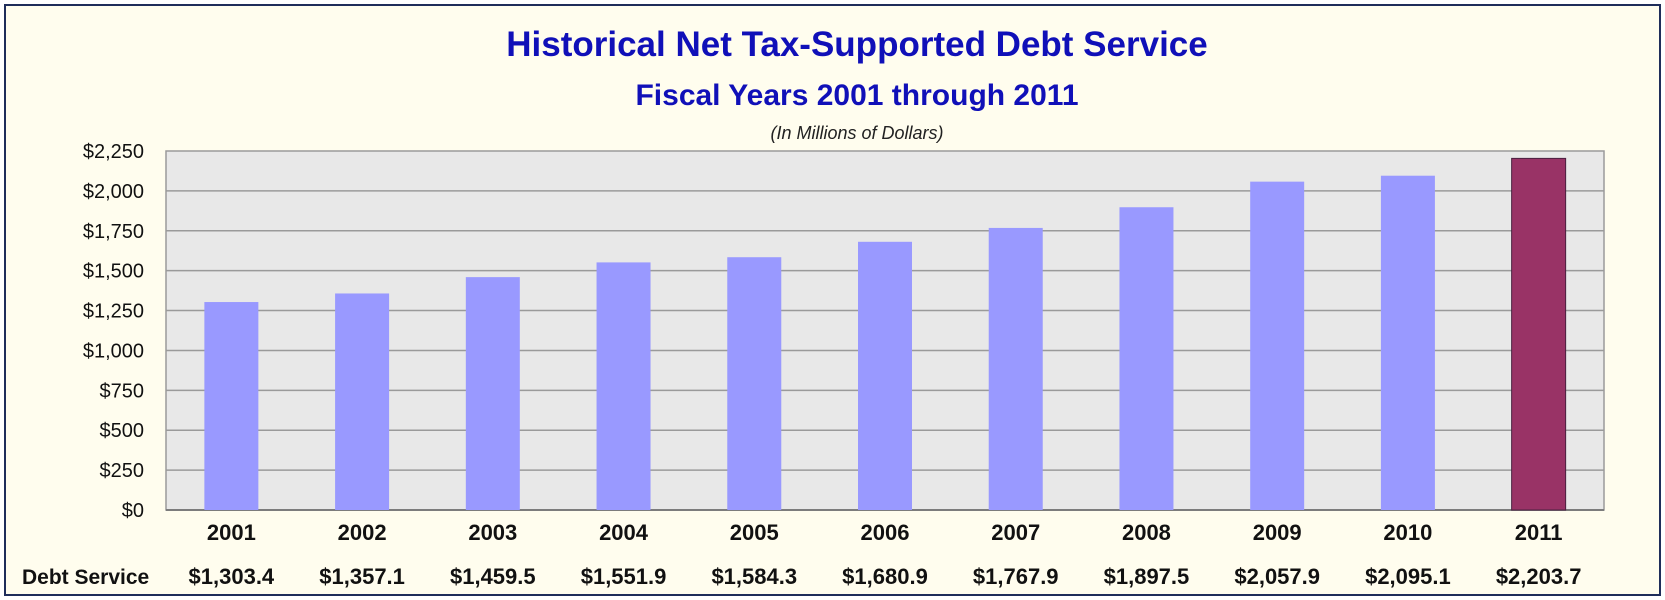  I want to click on debt-service-value: $2,095.1, so click(1408, 576).